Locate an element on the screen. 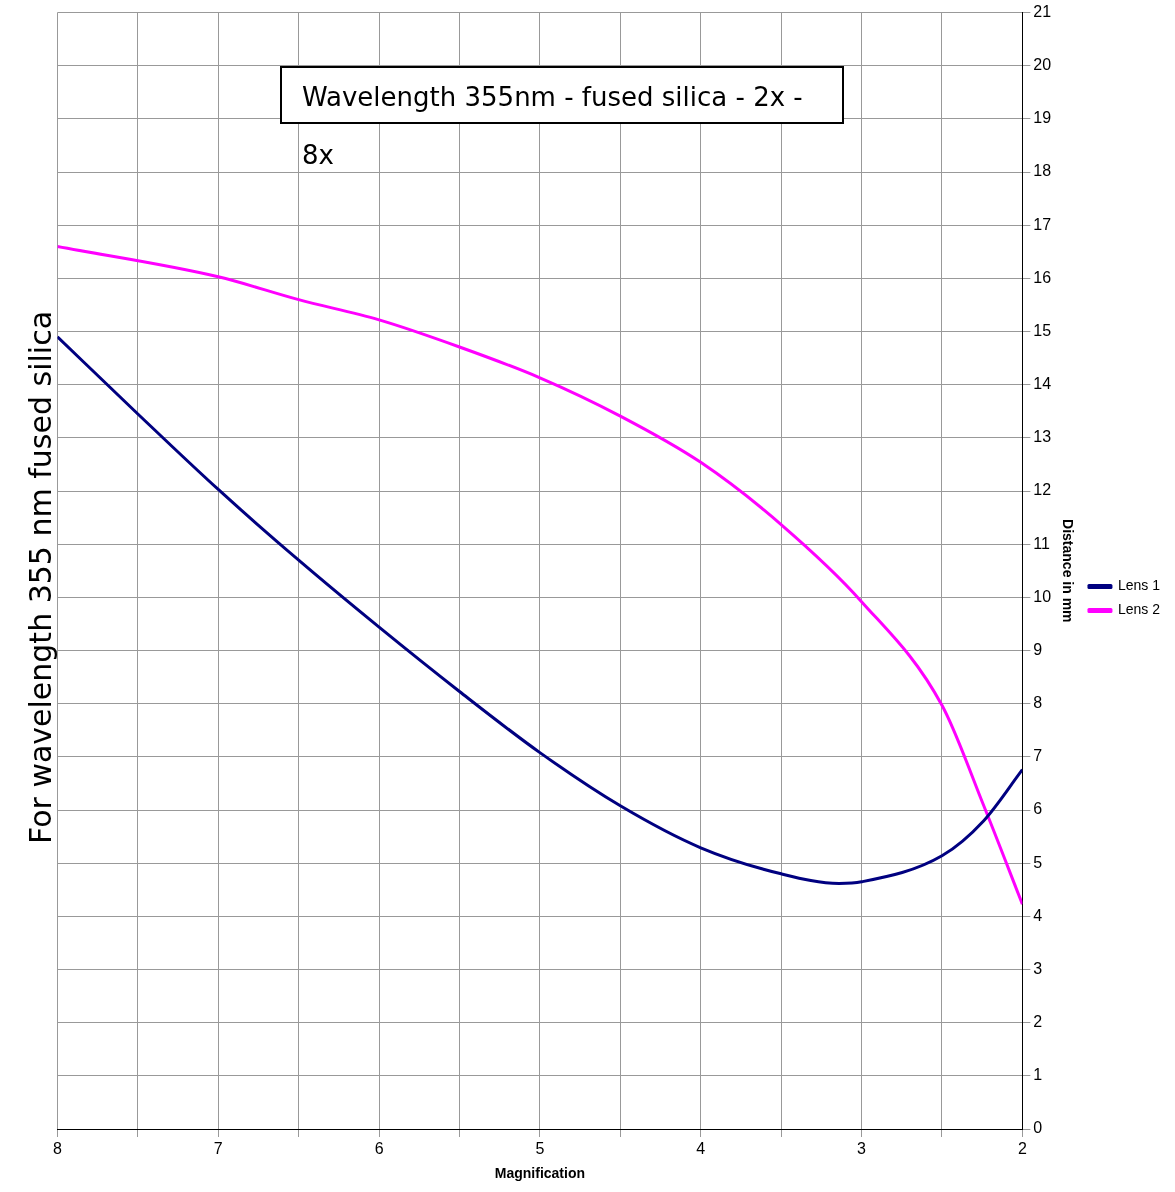 This screenshot has height=1192, width=1175. y-tick-label: 20 is located at coordinates (1042, 65).